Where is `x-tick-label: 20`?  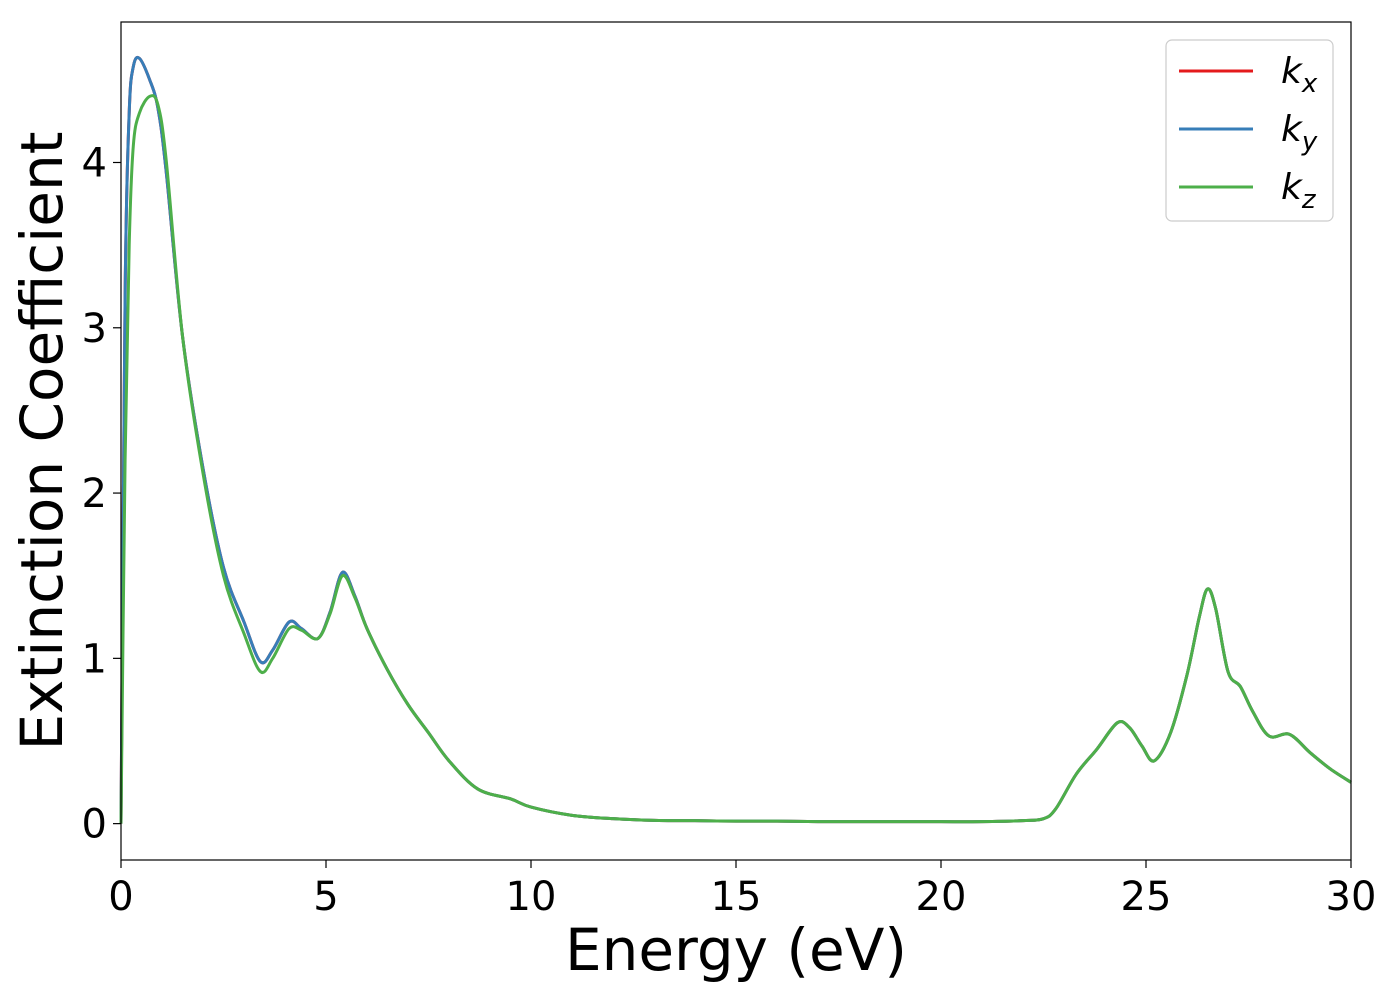 x-tick-label: 20 is located at coordinates (941, 897).